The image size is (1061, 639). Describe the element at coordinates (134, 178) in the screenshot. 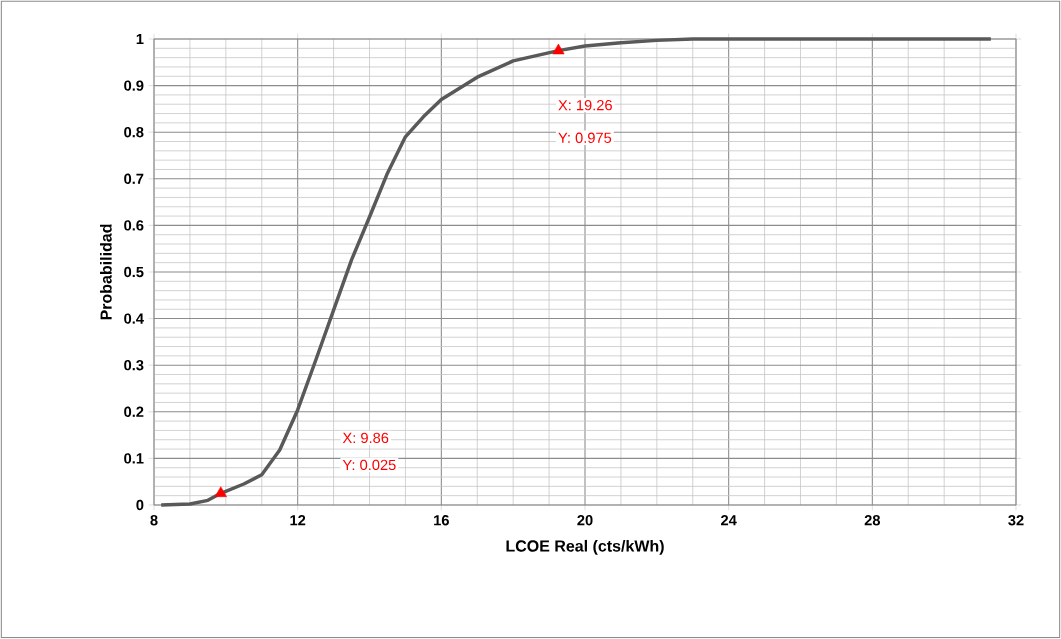

I see `y-tick-label: 0.7` at that location.